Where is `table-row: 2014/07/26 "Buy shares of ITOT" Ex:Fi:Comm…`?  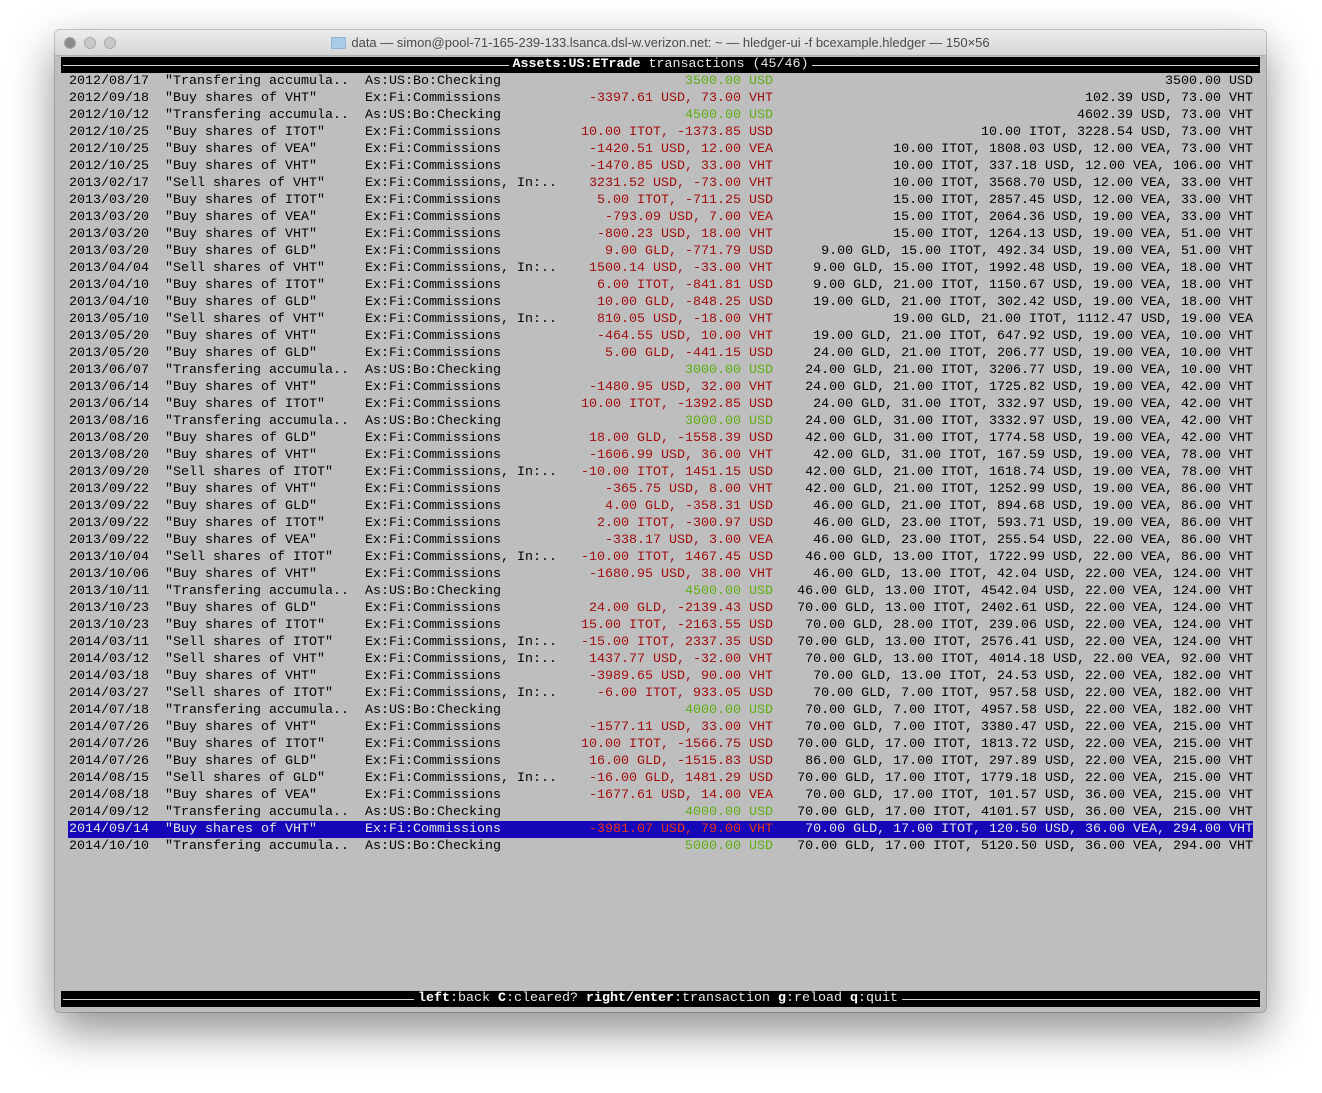
table-row: 2014/07/26 "Buy shares of ITOT" Ex:Fi:Comm… is located at coordinates (660, 744).